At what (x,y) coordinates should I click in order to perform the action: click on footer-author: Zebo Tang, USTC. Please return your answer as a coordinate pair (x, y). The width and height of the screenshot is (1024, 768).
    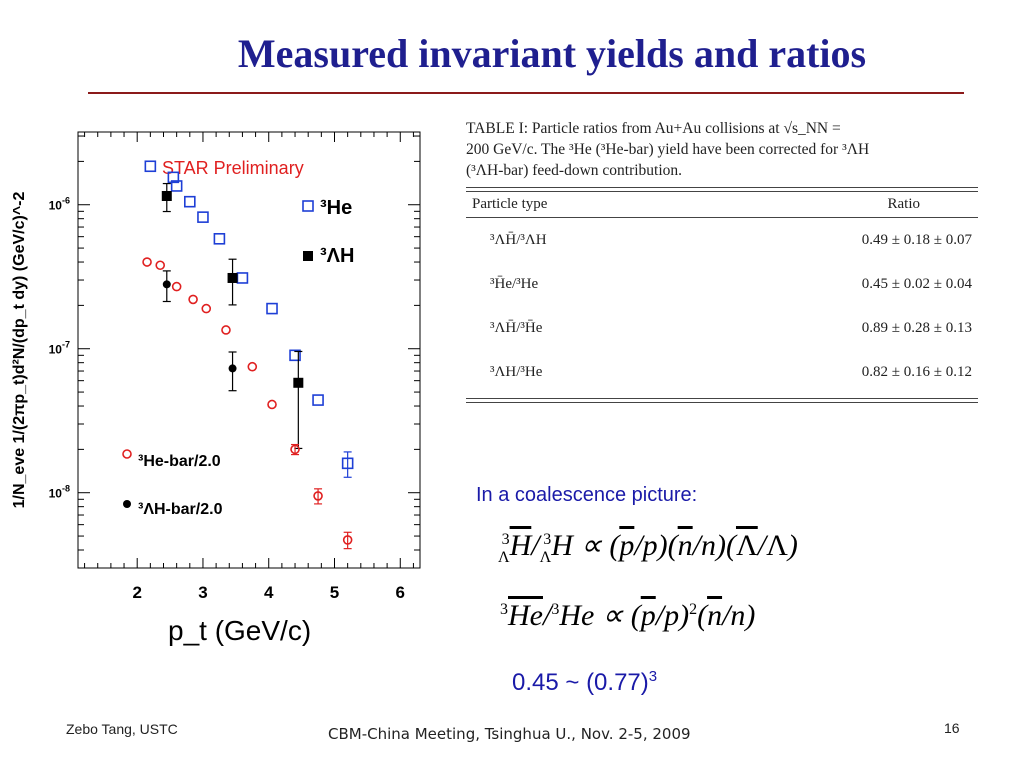
    Looking at the image, I should click on (122, 729).